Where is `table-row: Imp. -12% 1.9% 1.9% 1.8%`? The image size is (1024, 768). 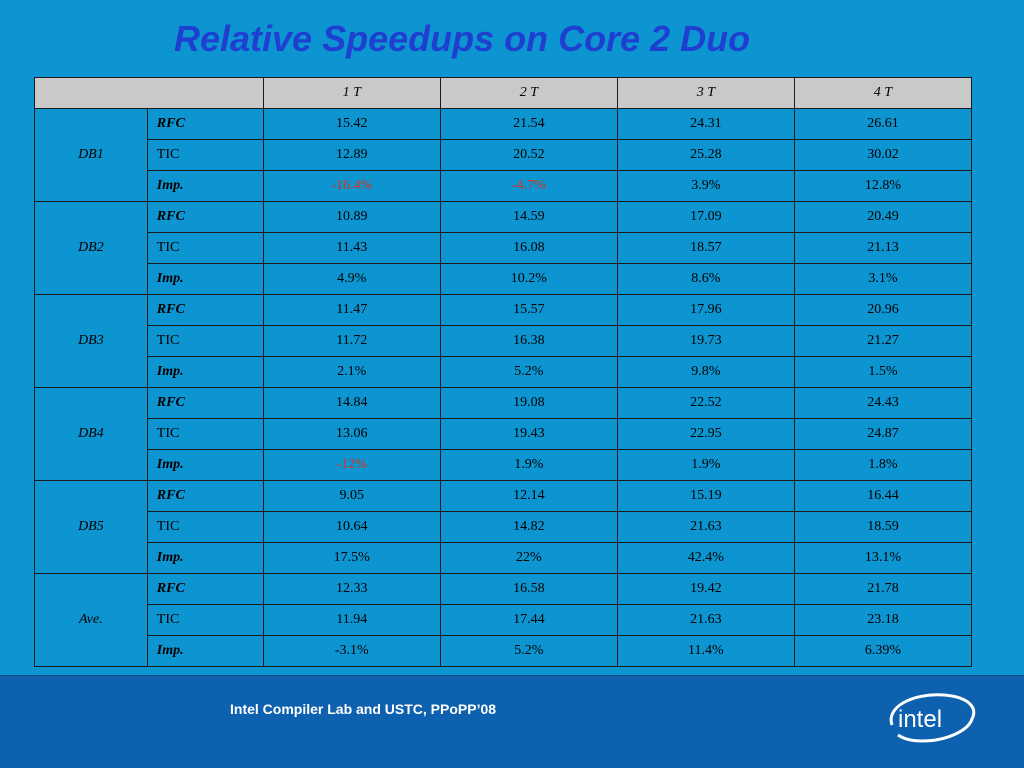 table-row: Imp. -12% 1.9% 1.9% 1.8% is located at coordinates (504, 465).